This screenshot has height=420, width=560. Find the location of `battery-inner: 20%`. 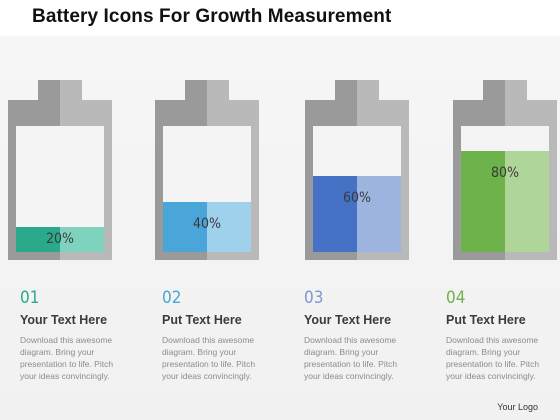

battery-inner: 20% is located at coordinates (60, 189).